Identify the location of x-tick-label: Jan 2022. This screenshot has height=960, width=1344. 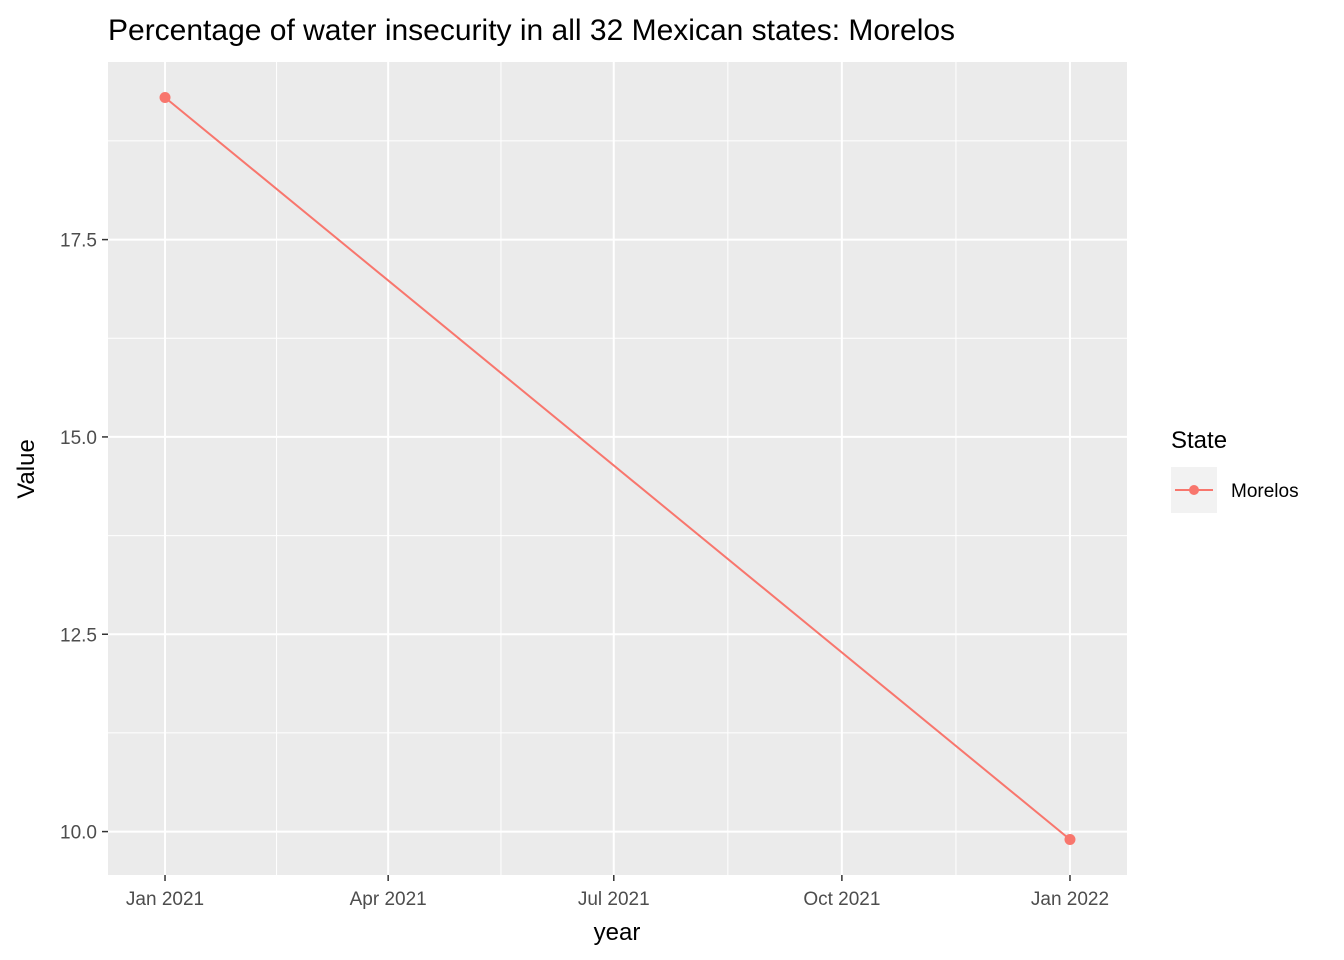
(1070, 899).